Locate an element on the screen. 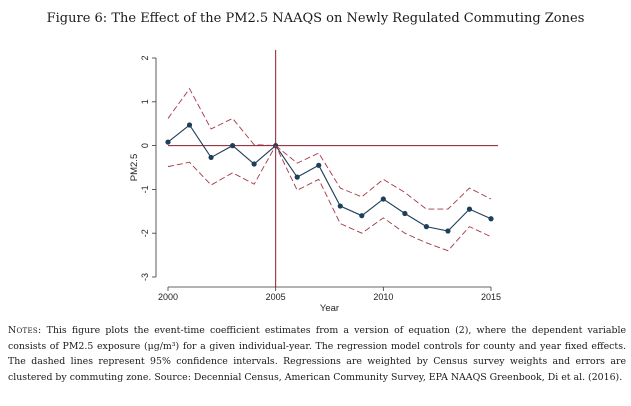  y-tick-label: -2 is located at coordinates (145, 233).